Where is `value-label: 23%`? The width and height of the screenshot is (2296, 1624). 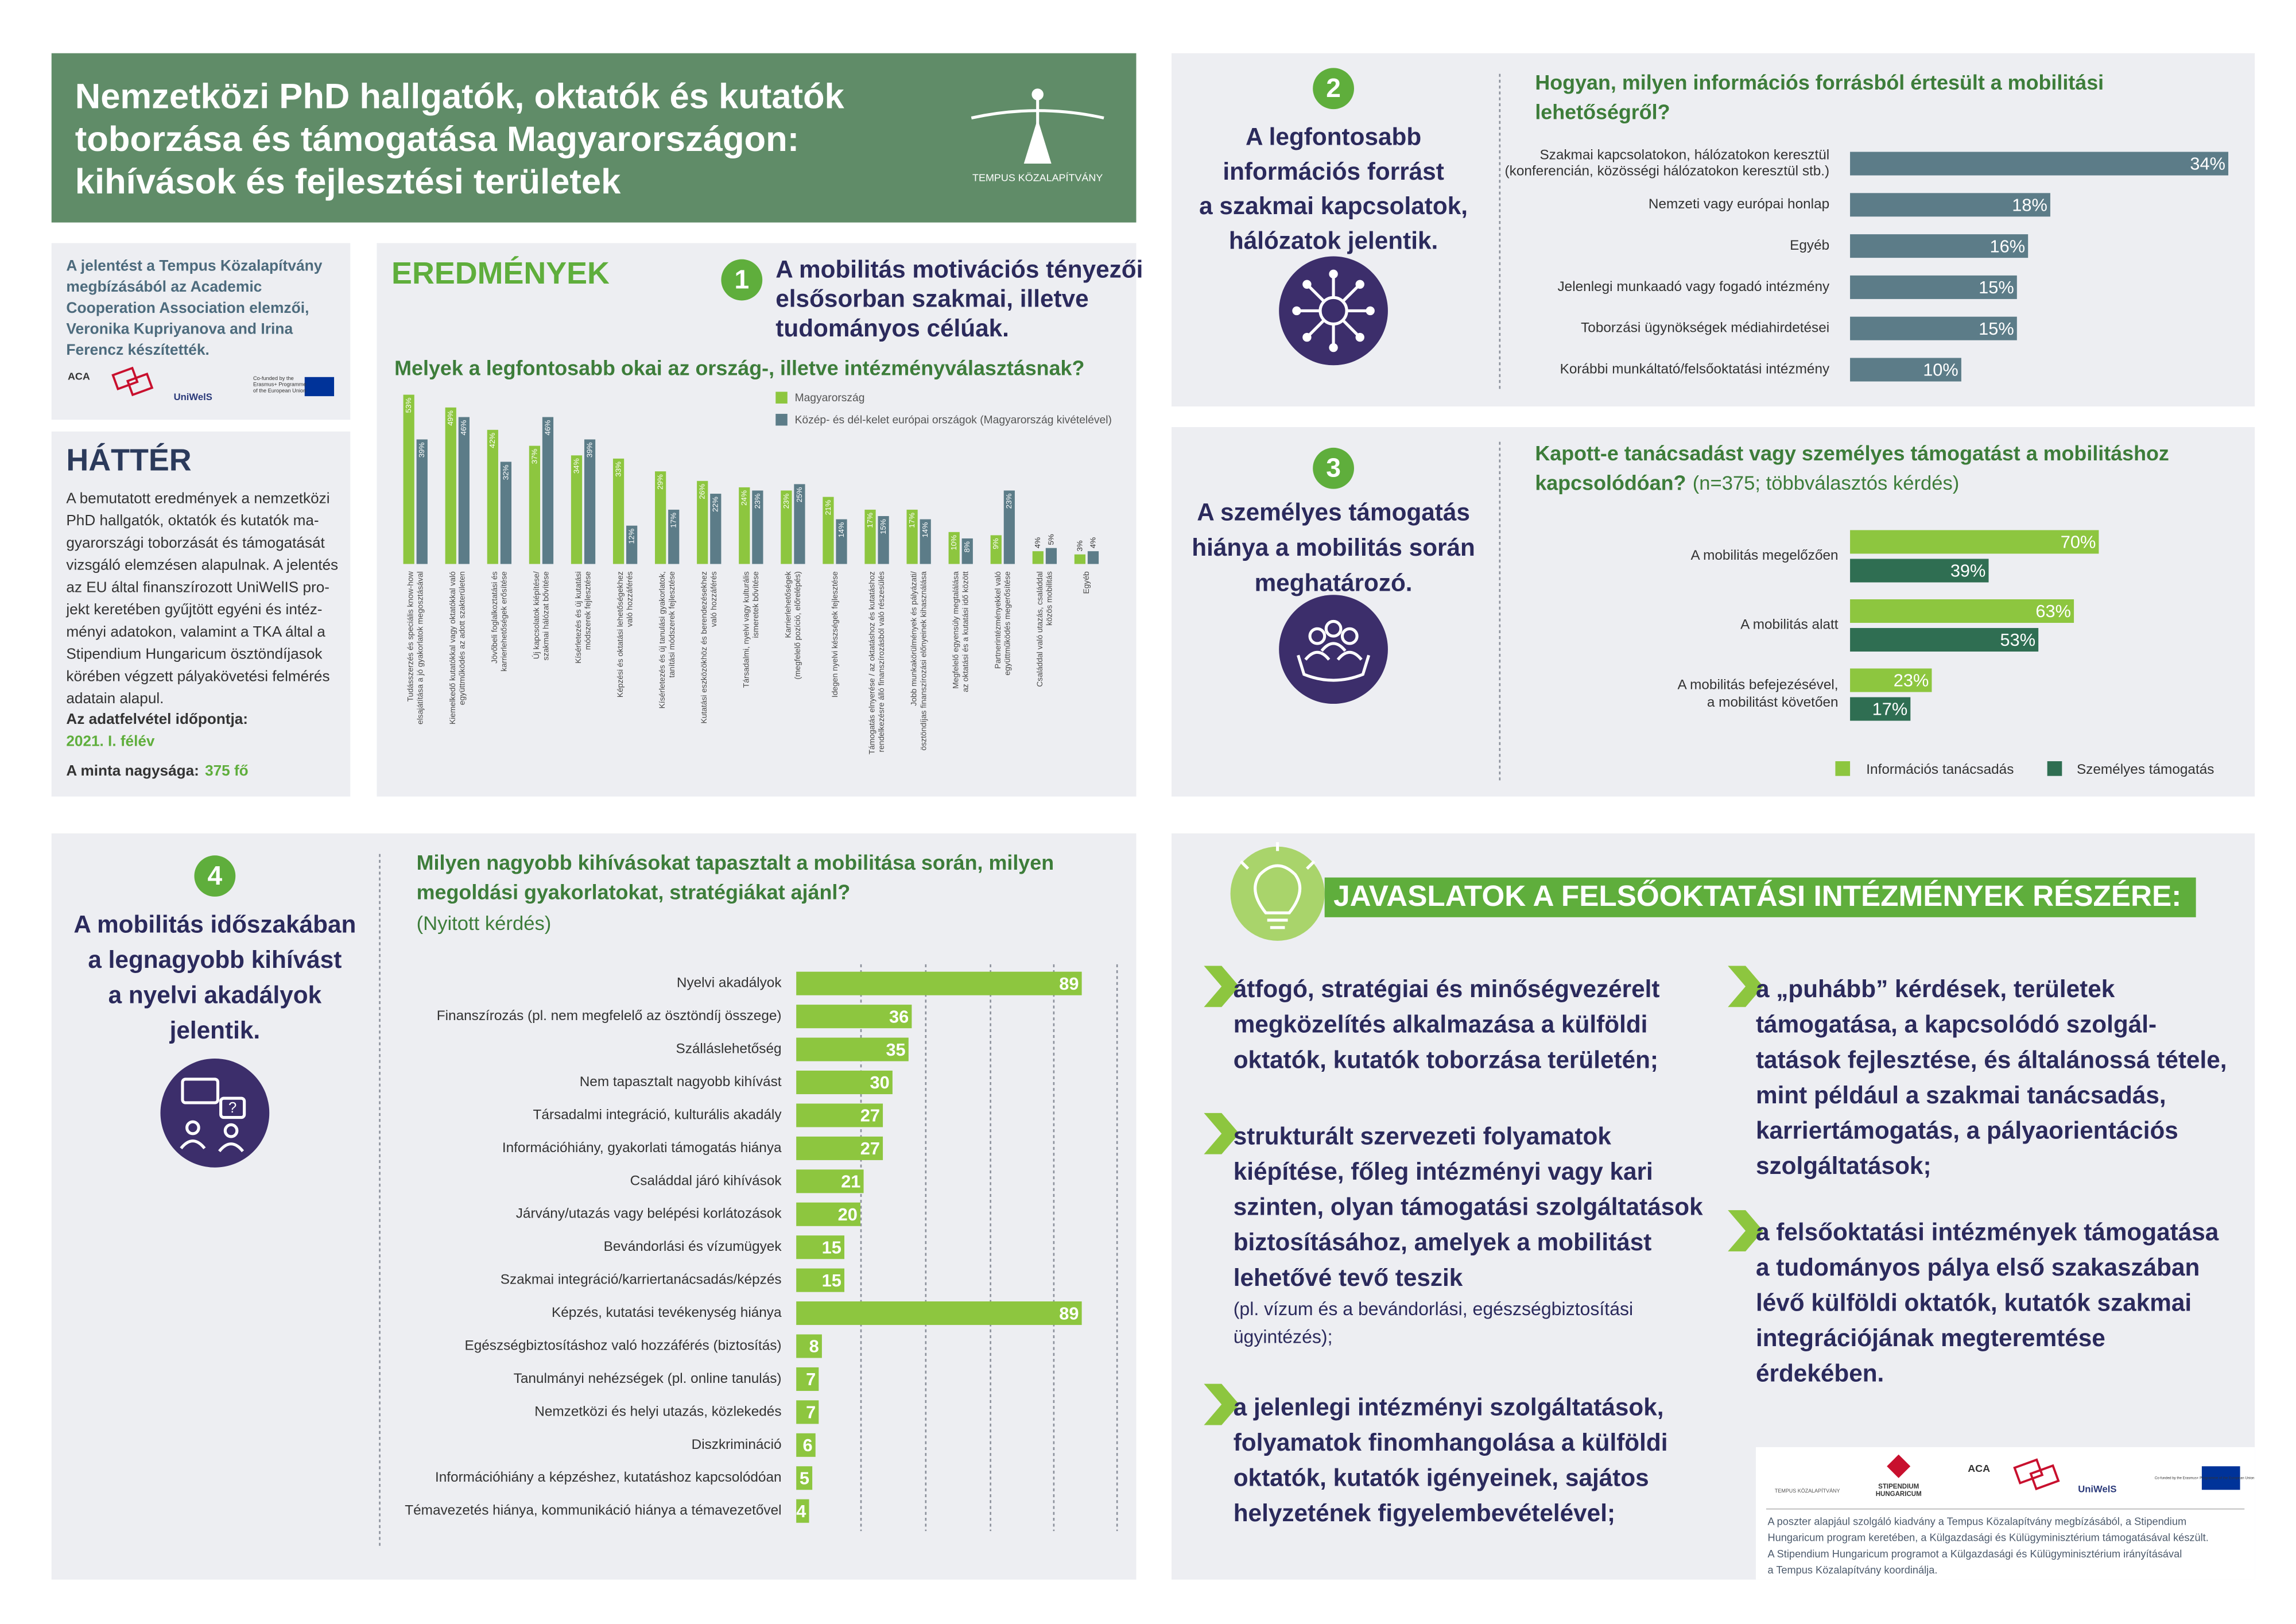 value-label: 23% is located at coordinates (1008, 501).